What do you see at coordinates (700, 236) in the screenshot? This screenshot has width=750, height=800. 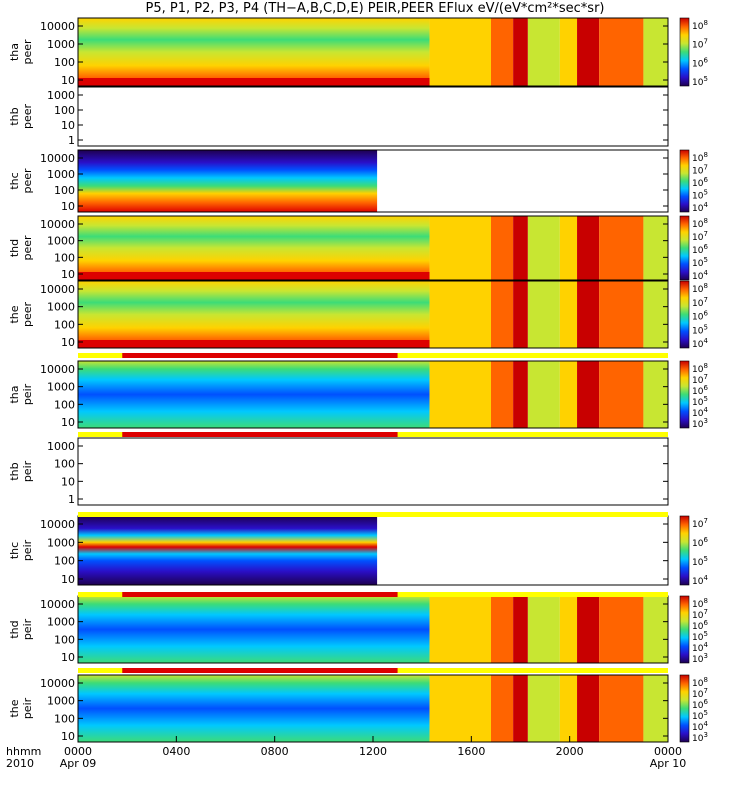 I see `panel-thd-peer-colorbar-tick: 10⁷` at bounding box center [700, 236].